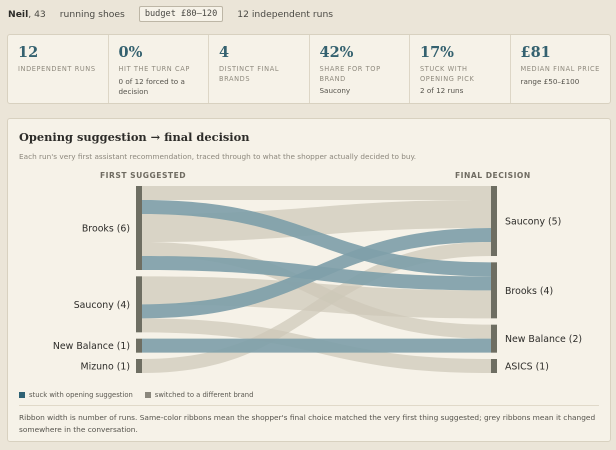  I want to click on stat-value: 17%, so click(437, 52).